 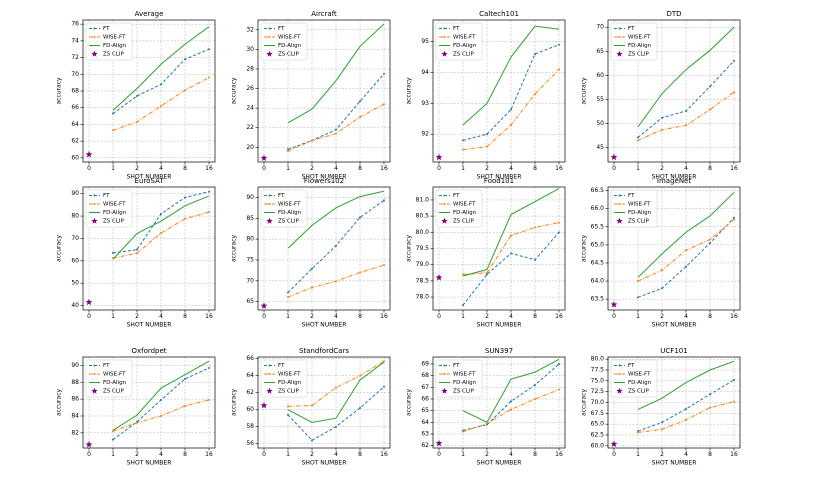 I want to click on chart-title: Food101, so click(x=499, y=181).